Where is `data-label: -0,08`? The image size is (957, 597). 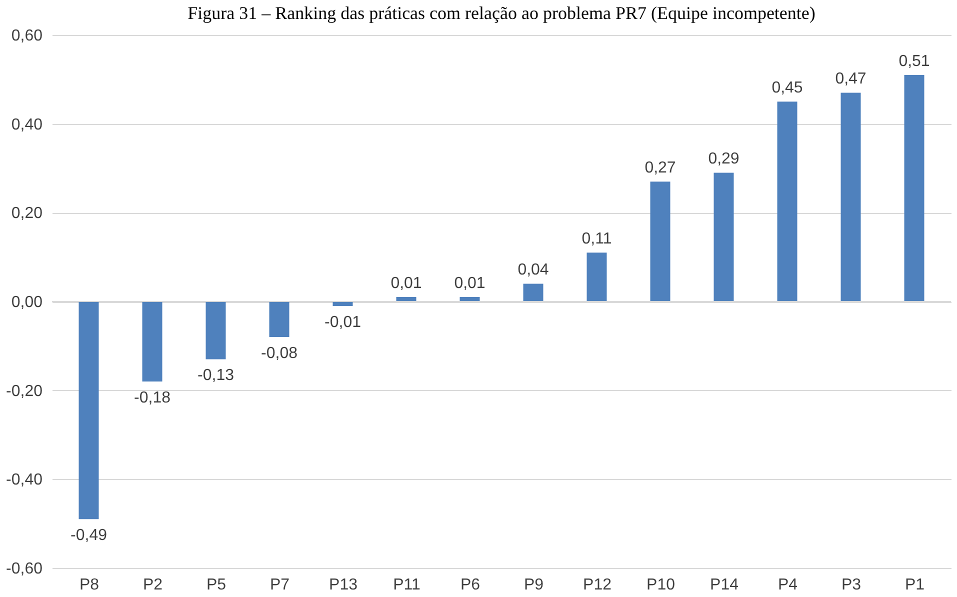 data-label: -0,08 is located at coordinates (279, 353).